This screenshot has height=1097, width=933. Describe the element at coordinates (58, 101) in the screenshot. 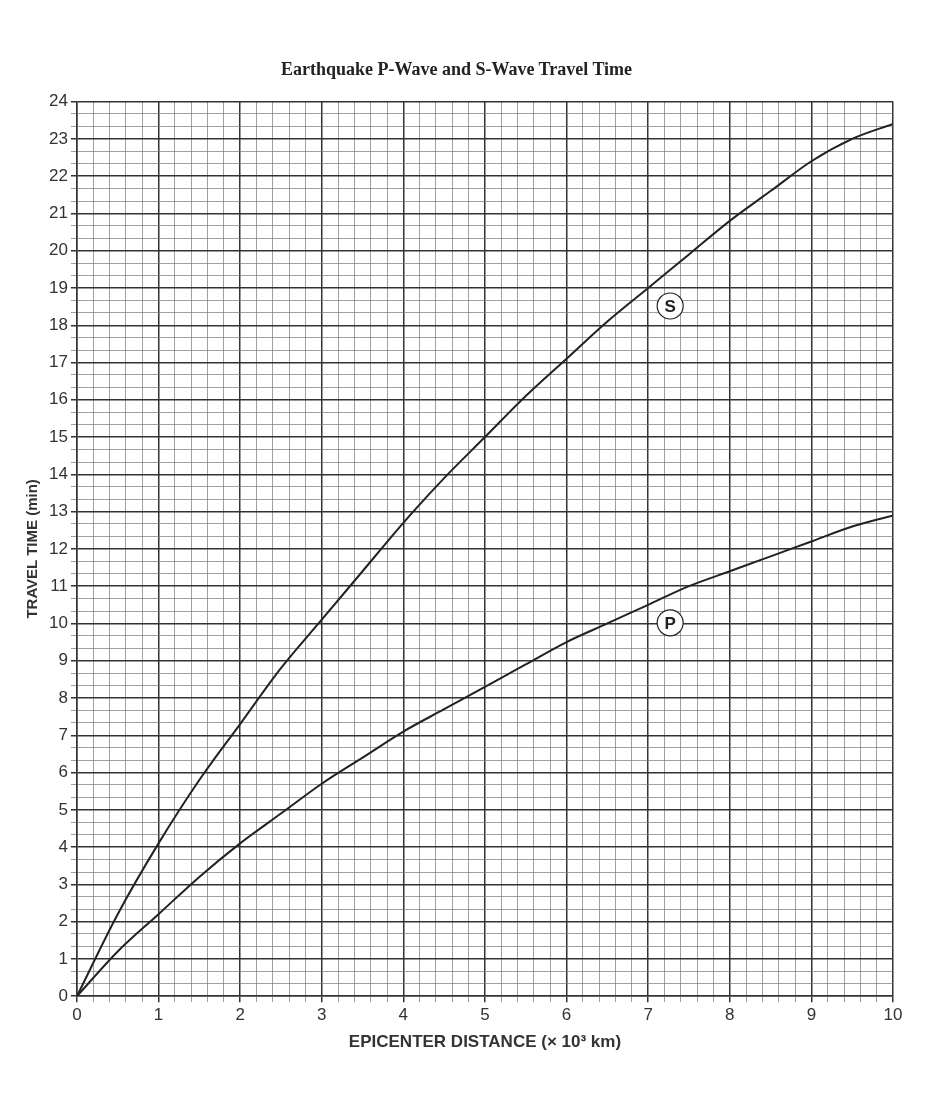

I see `y-tick-label: 24` at that location.